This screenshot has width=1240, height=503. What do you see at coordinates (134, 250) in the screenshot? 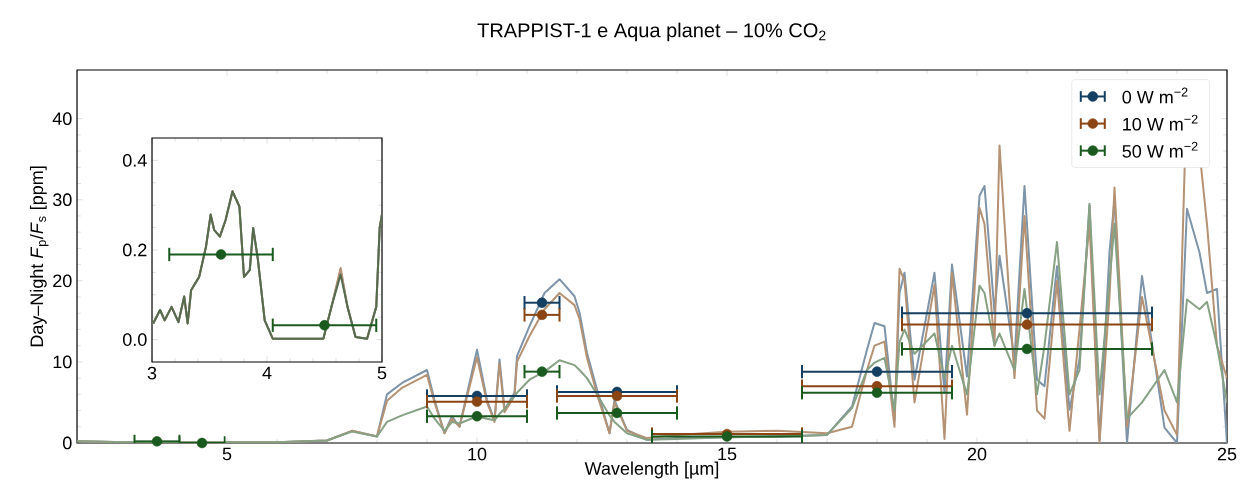
I see `y-tick-label: 0.2` at bounding box center [134, 250].